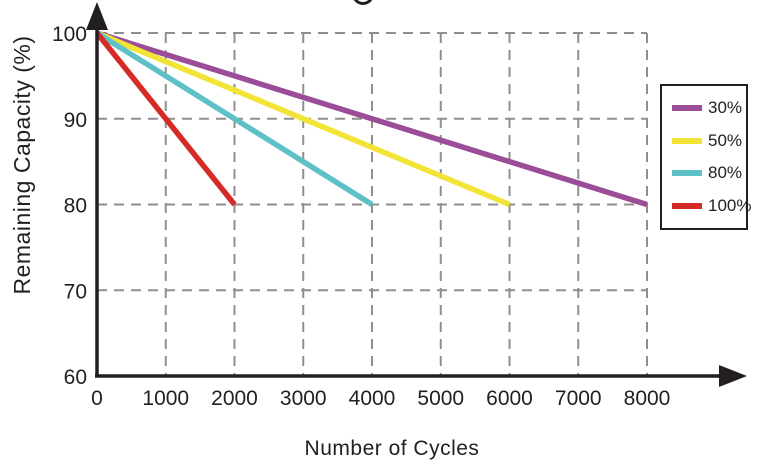 This screenshot has height=474, width=768. What do you see at coordinates (705, 157) in the screenshot?
I see `legend-box: 30% 50% 80% 100%` at bounding box center [705, 157].